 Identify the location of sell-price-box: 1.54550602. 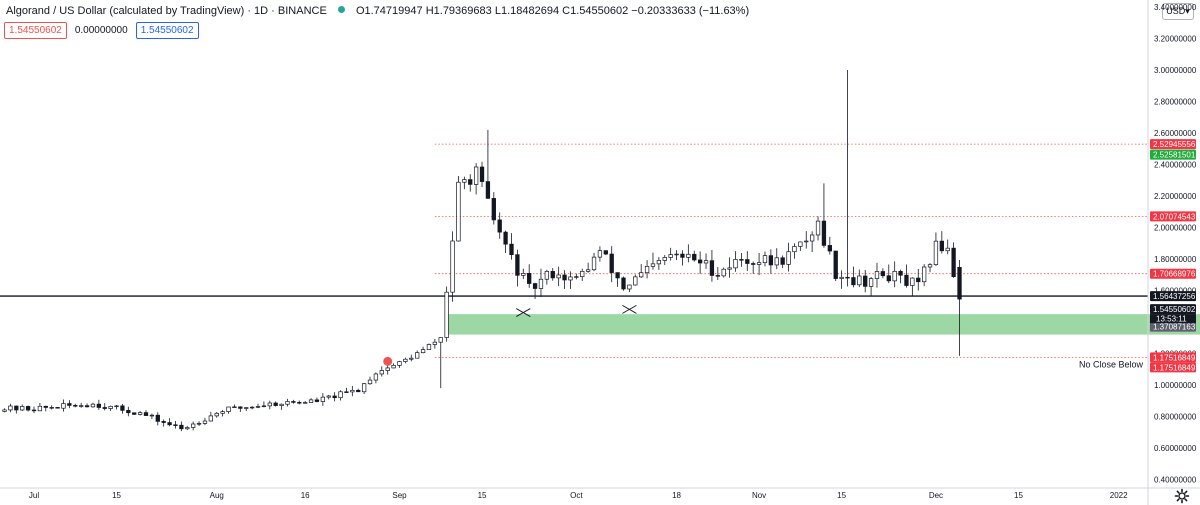
(35, 30).